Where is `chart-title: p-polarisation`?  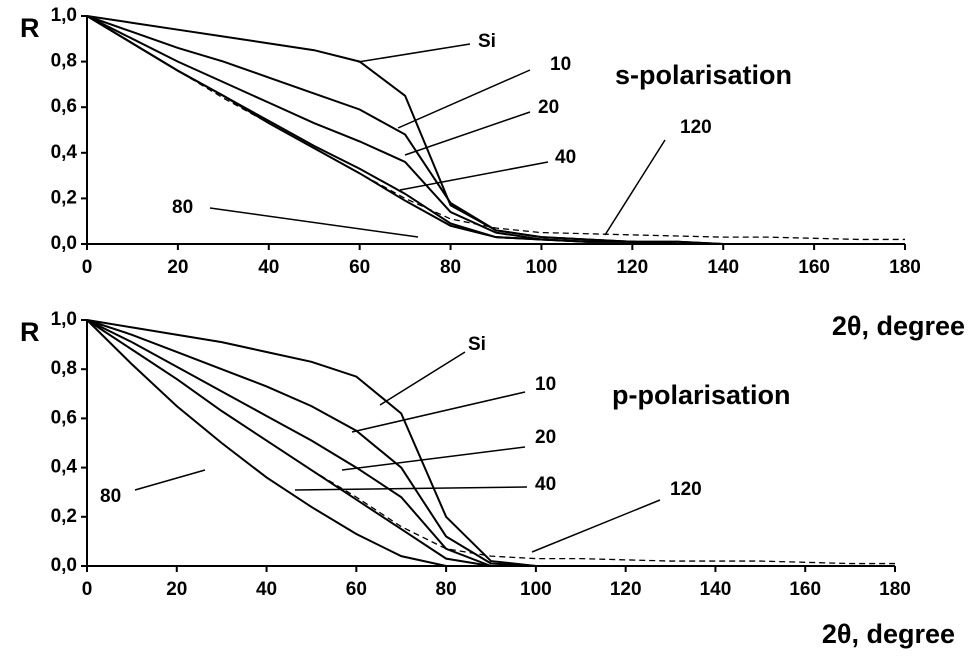
chart-title: p-polarisation is located at coordinates (701, 395).